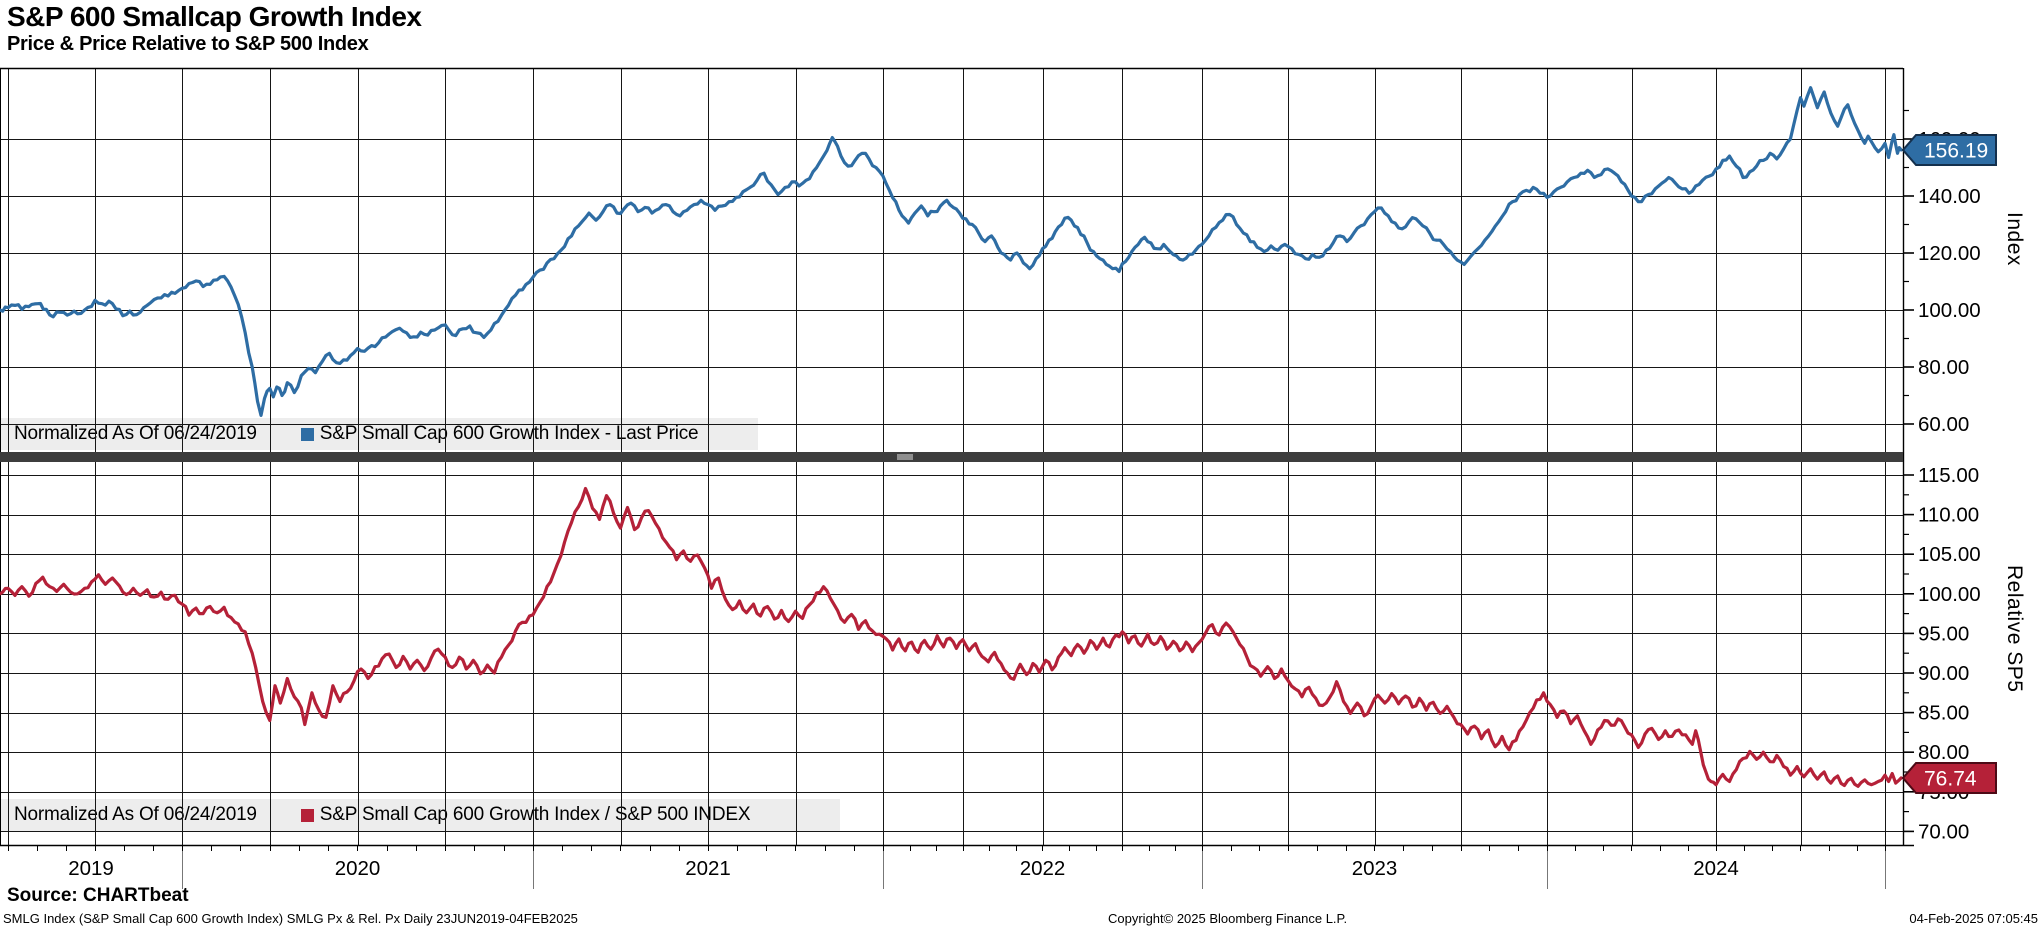 The height and width of the screenshot is (932, 2041). What do you see at coordinates (1375, 868) in the screenshot?
I see `x-tick-label: 2023` at bounding box center [1375, 868].